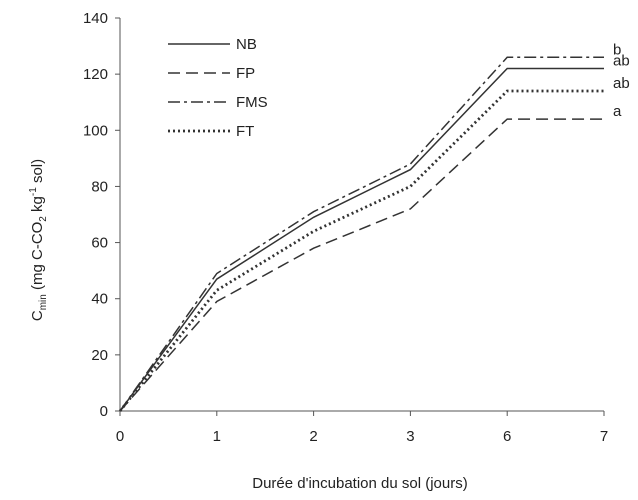 This screenshot has width=638, height=500. I want to click on y-axis-title-co2-sub: 2, so click(43, 219).